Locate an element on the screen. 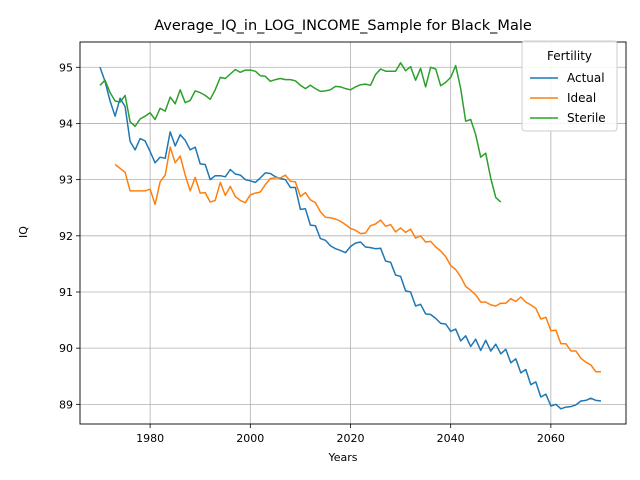 Image resolution: width=640 pixels, height=480 pixels. legend-title: Fertility is located at coordinates (569, 56).